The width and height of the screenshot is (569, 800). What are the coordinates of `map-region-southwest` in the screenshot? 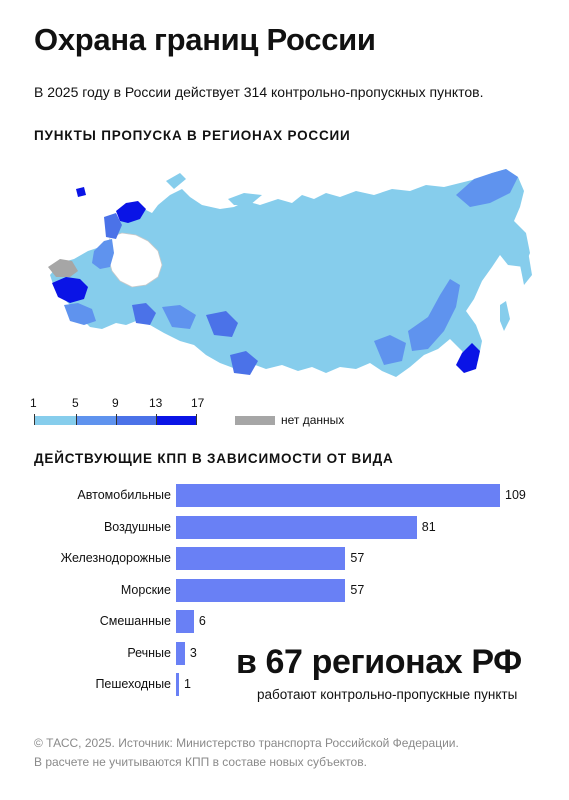 It's located at (70, 290).